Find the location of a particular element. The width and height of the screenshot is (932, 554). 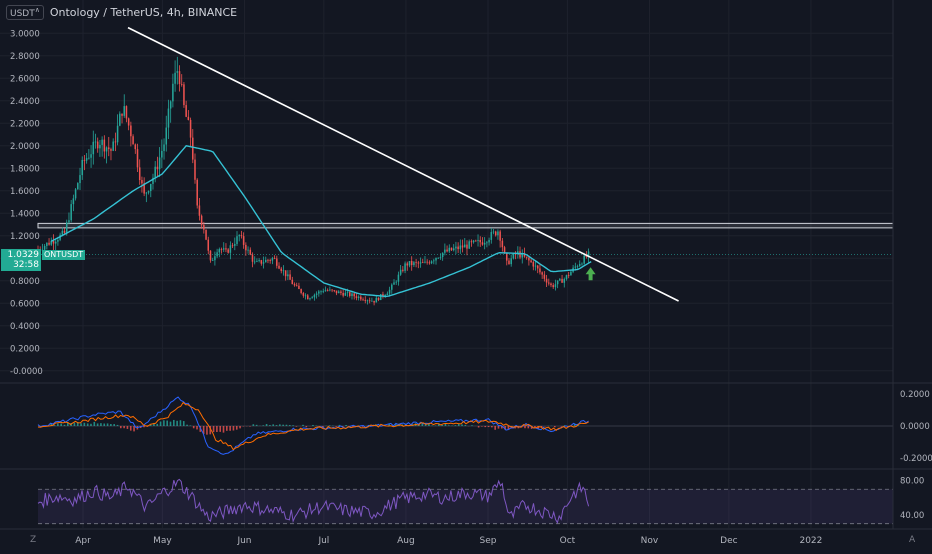

rsi-y-tick-label: 40.00 is located at coordinates (912, 516).